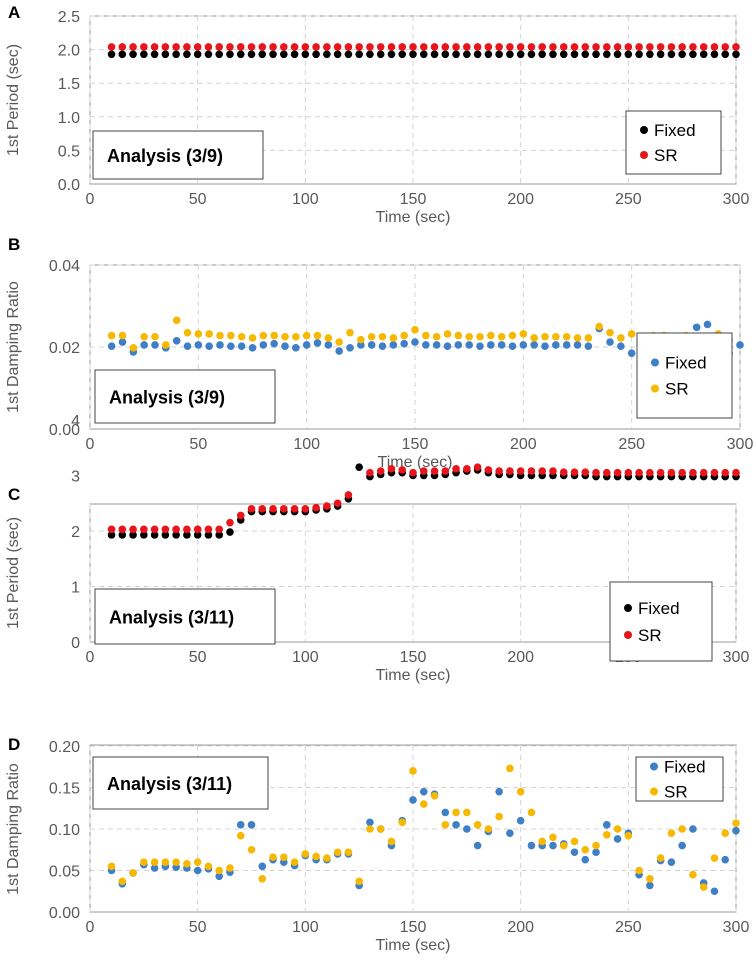  What do you see at coordinates (628, 927) in the screenshot?
I see `x-tick-label: 250` at bounding box center [628, 927].